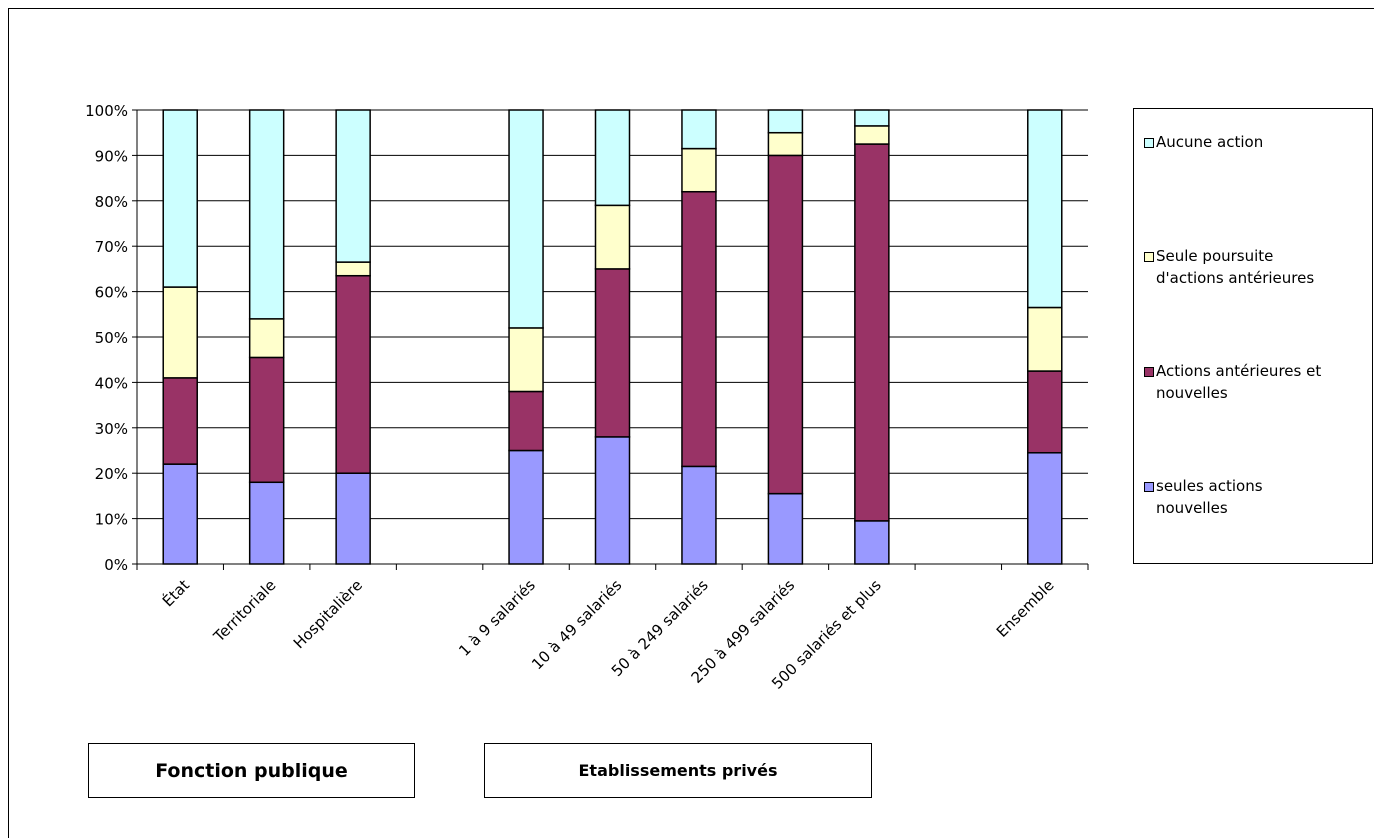  Describe the element at coordinates (1235, 267) in the screenshot. I see `legend-label: Seule poursuite d'actions antérieures` at that location.